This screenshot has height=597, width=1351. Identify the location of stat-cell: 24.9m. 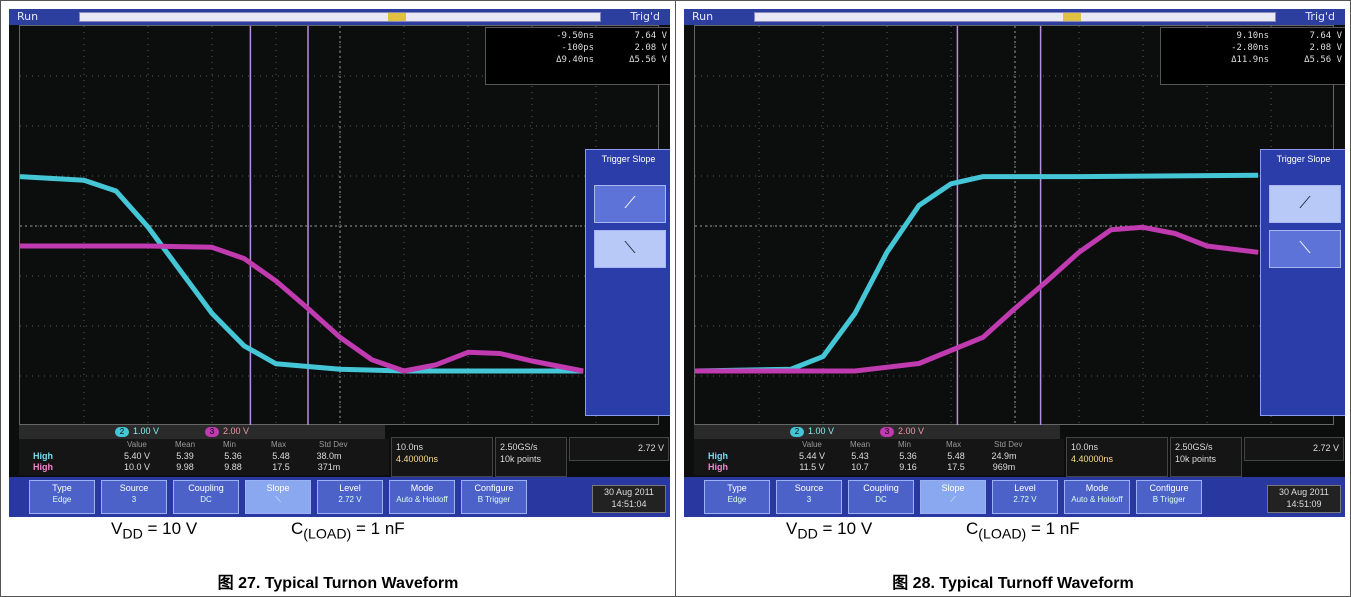
(1004, 456).